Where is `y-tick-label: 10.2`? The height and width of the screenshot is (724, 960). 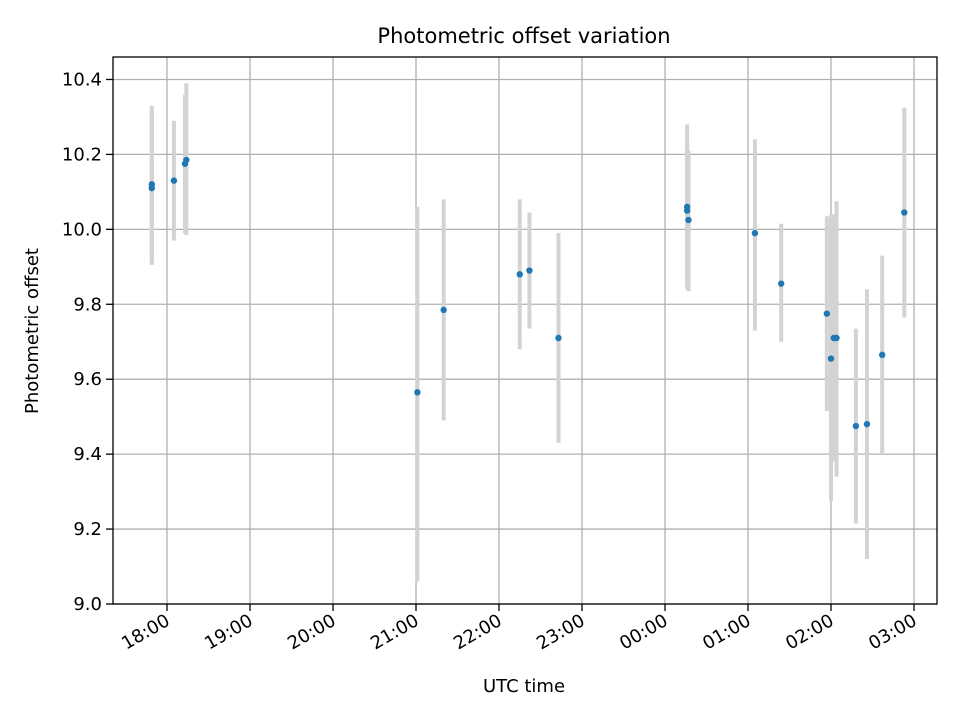
y-tick-label: 10.2 is located at coordinates (82, 154).